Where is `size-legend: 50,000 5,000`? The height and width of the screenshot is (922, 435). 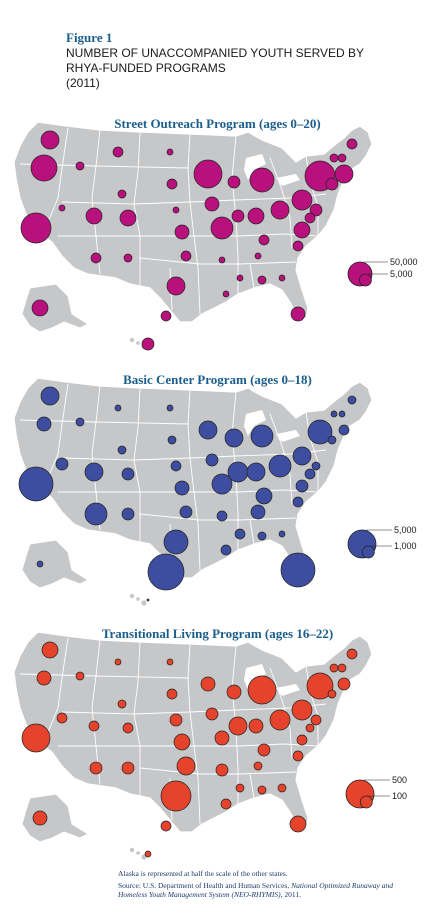
size-legend: 50,000 5,000 is located at coordinates (382, 272).